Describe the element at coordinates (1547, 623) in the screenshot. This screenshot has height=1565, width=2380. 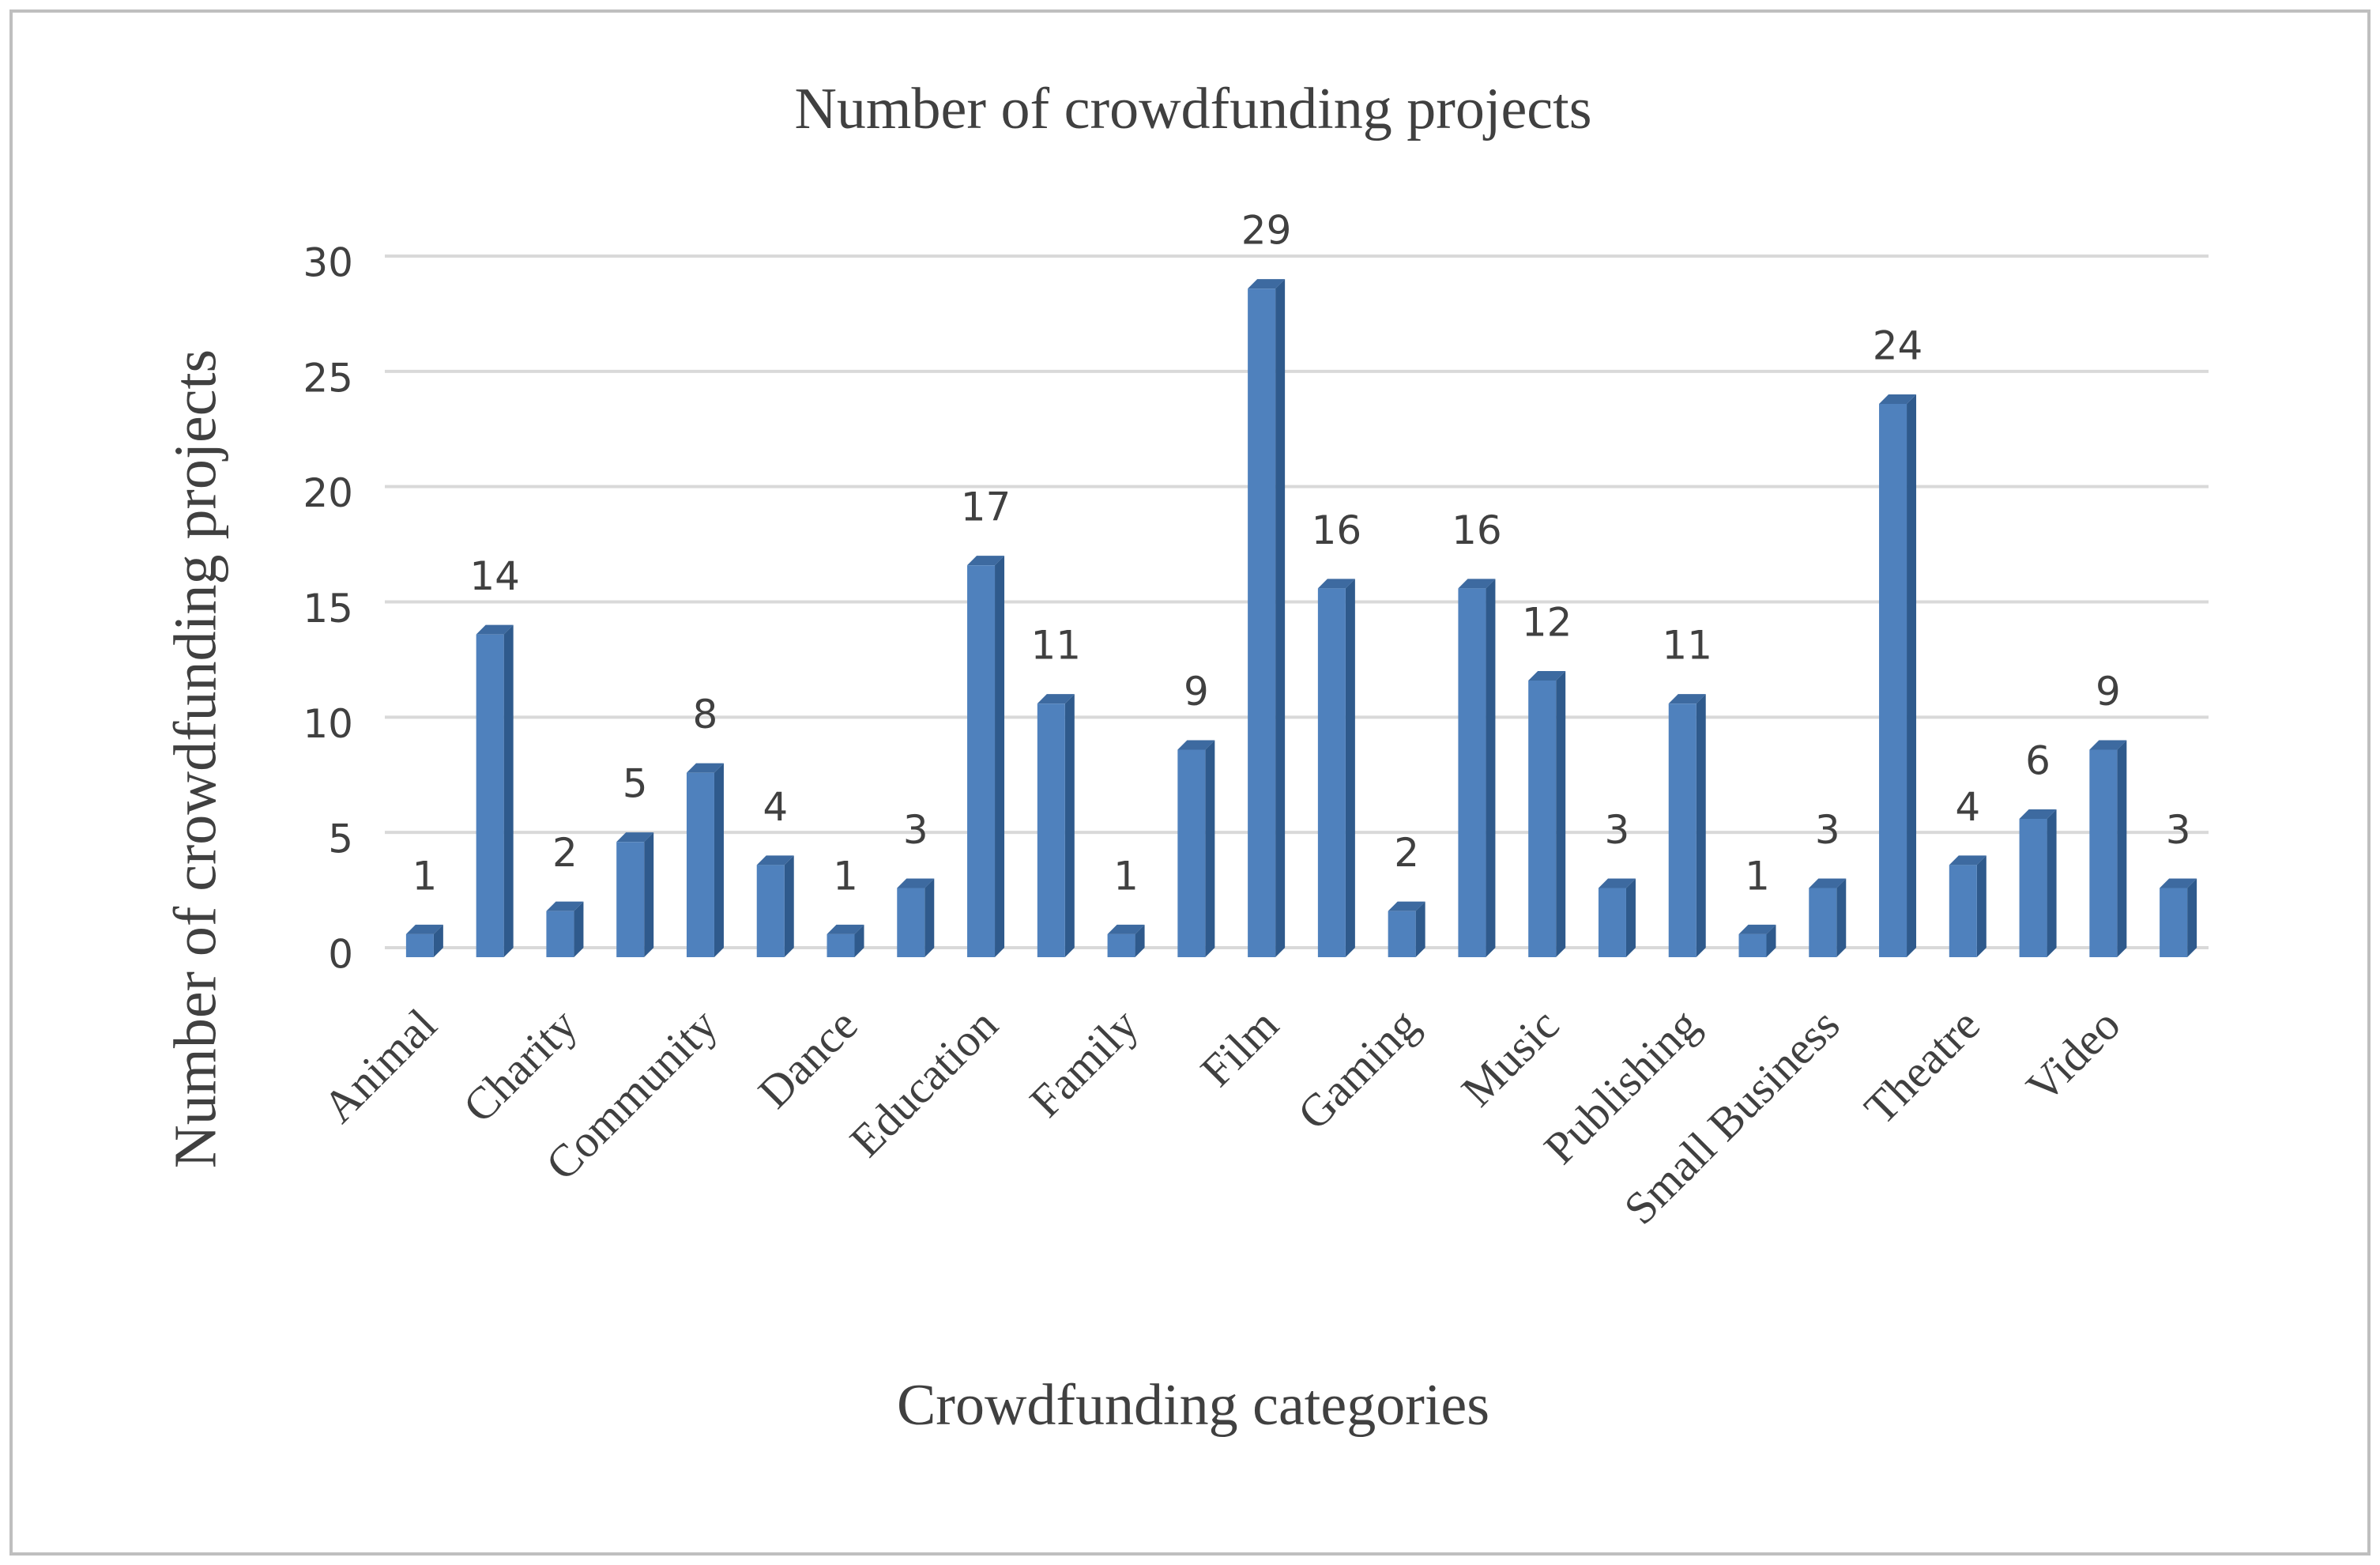
I see `data-label: 12` at that location.